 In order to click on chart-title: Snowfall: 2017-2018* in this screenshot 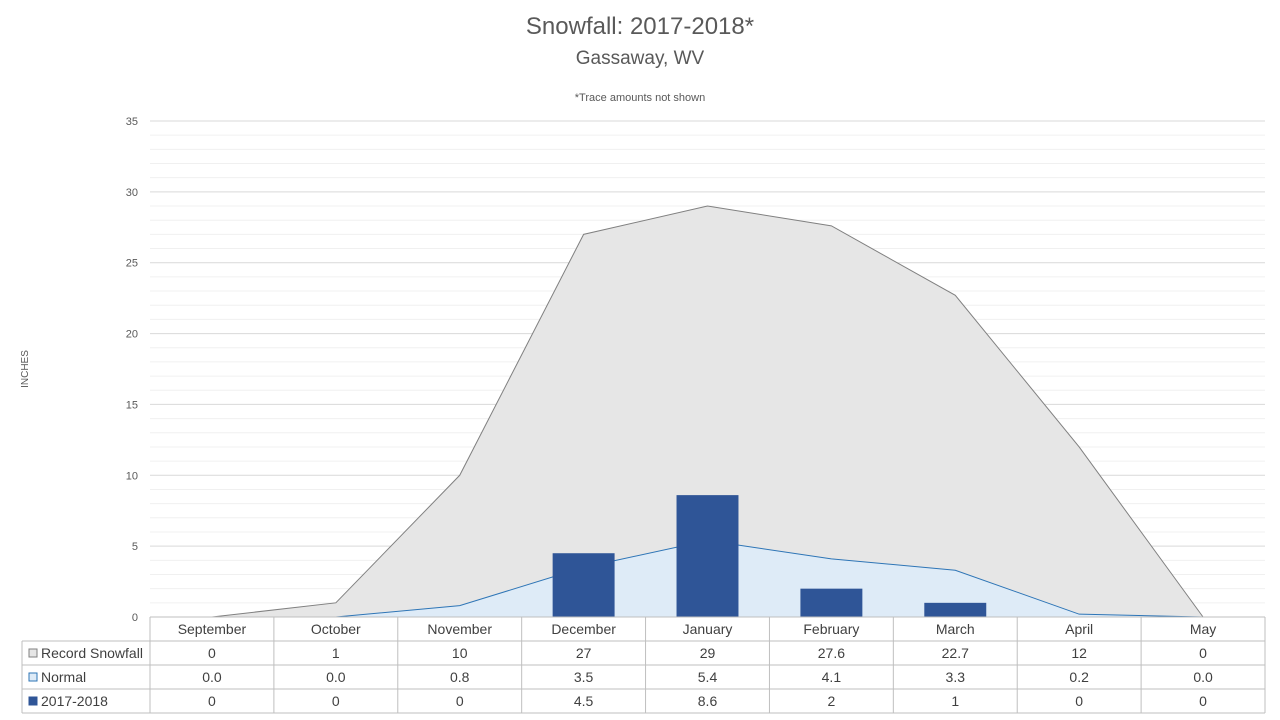, I will do `click(640, 26)`.